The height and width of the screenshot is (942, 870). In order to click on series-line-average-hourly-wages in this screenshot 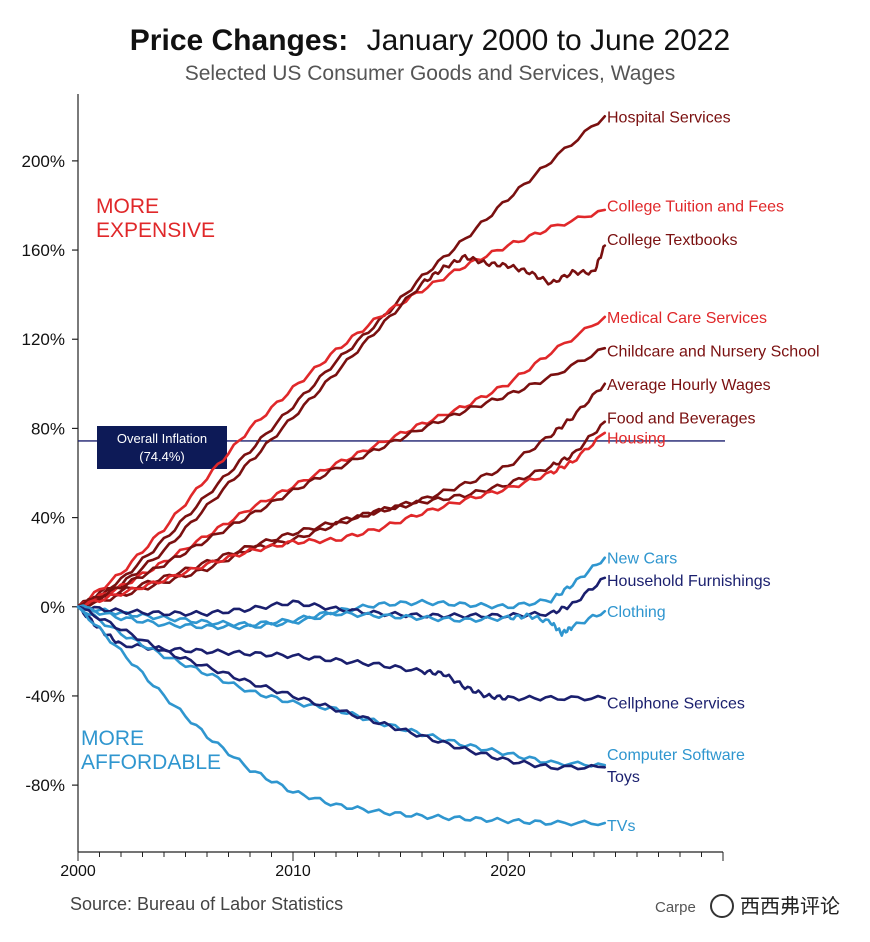, I will do `click(341, 495)`.